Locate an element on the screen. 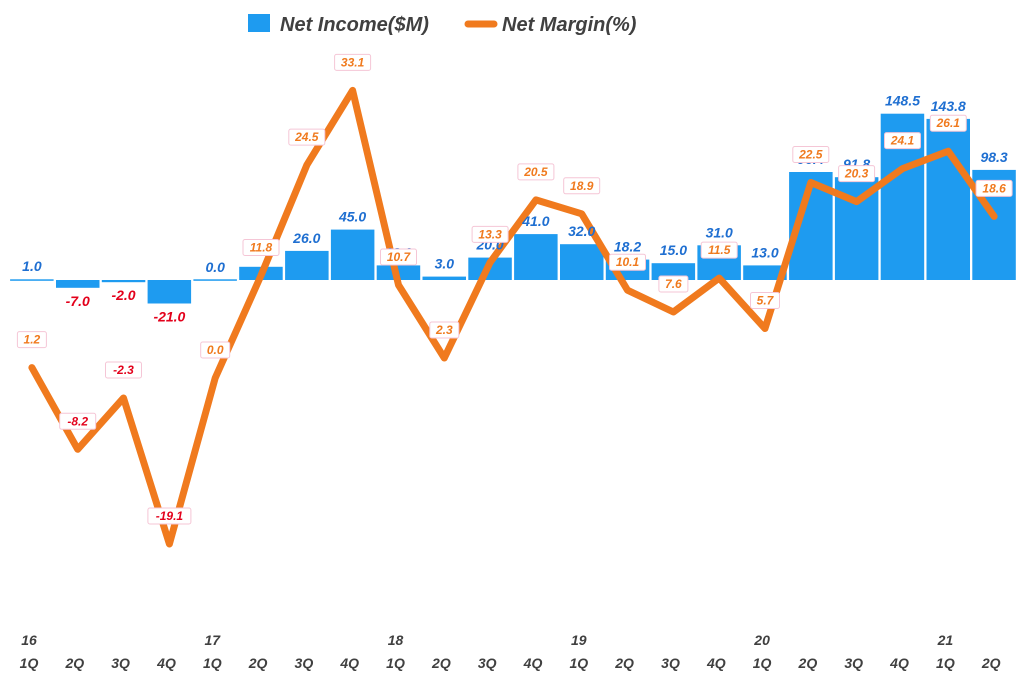  x-tick-year-label: 20 is located at coordinates (761, 640).